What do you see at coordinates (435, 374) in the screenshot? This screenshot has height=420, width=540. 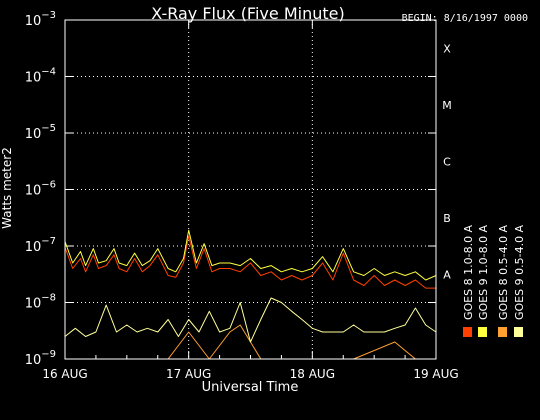 I see `x-tick-label: 19 AUG` at bounding box center [435, 374].